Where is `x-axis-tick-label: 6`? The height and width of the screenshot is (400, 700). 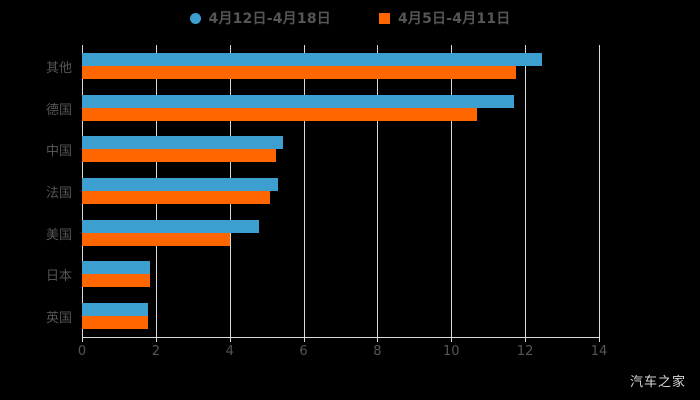 x-axis-tick-label: 6 is located at coordinates (303, 351).